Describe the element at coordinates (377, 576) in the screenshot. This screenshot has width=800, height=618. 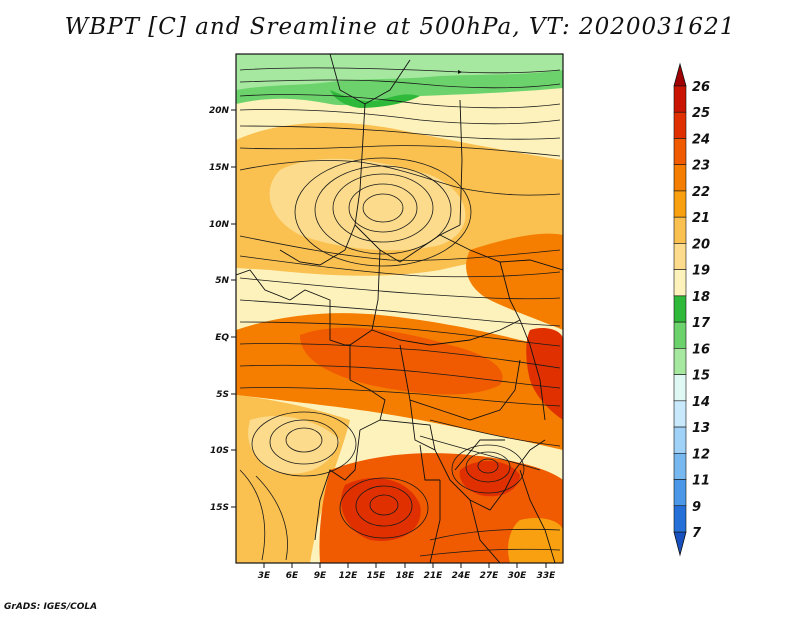
I see `lon-label: 15E` at that location.